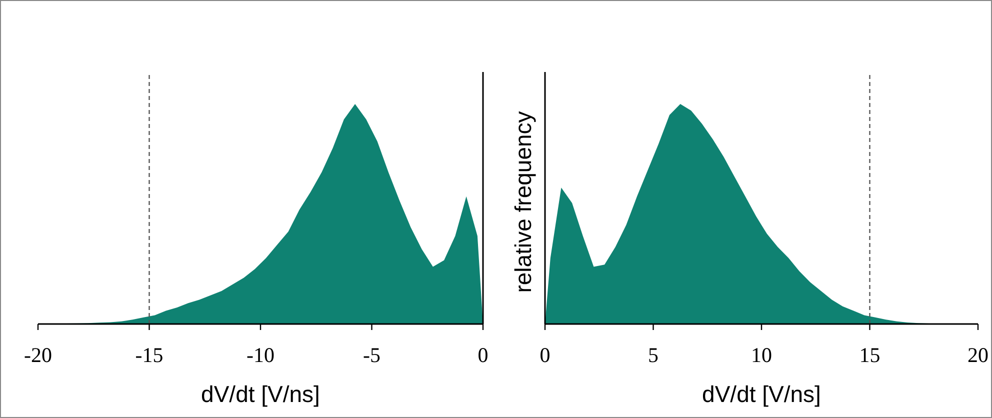 Image resolution: width=992 pixels, height=418 pixels. What do you see at coordinates (38, 355) in the screenshot?
I see `x-tick-label: -20` at bounding box center [38, 355].